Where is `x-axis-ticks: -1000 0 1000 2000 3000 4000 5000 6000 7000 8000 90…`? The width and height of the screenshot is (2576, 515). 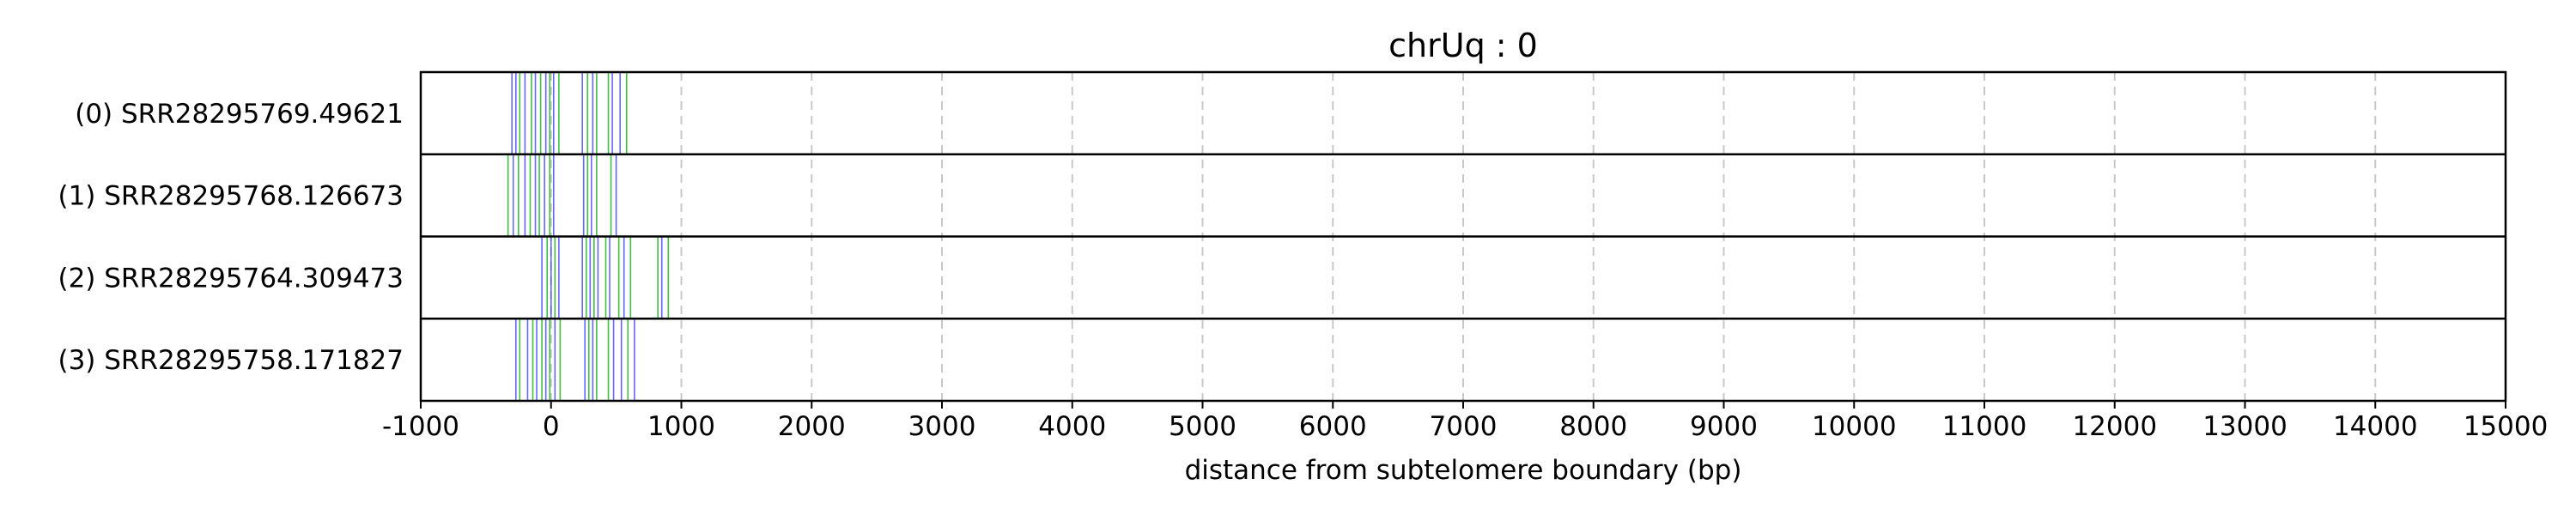
x-axis-ticks: -1000 0 1000 2000 3000 4000 5000 6000 7000 8000 90… is located at coordinates (1465, 421).